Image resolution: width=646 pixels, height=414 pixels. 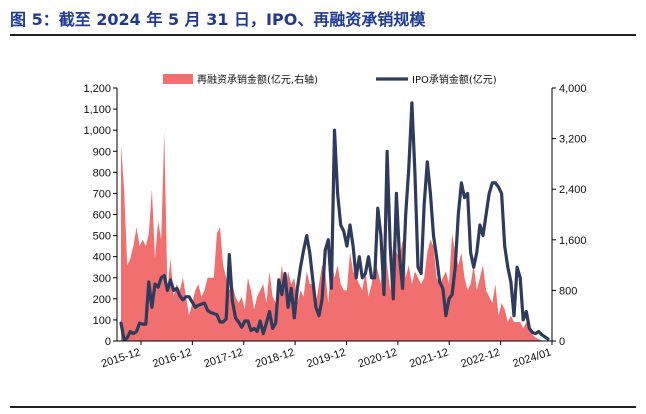 I want to click on left-axis-tick-label: 700, so click(x=102, y=194).